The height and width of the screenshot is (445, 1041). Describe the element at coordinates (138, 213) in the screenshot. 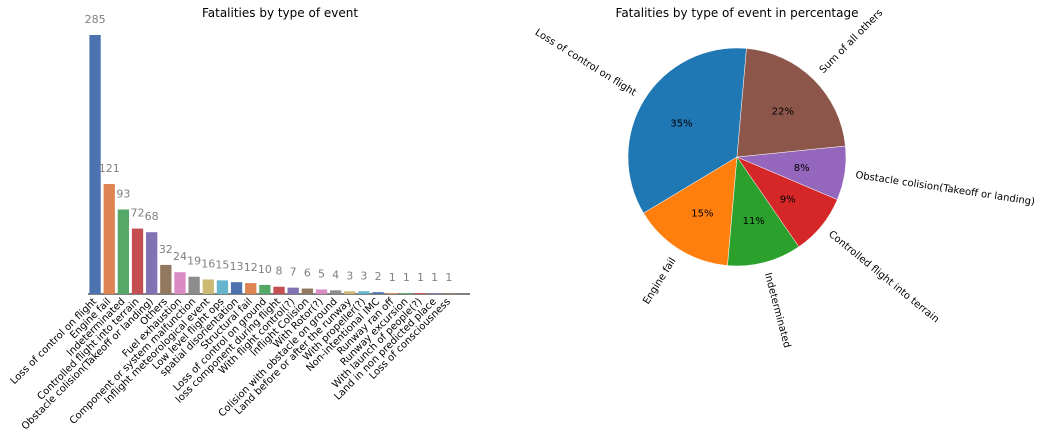

I see `bar-value-label-4: 72` at that location.